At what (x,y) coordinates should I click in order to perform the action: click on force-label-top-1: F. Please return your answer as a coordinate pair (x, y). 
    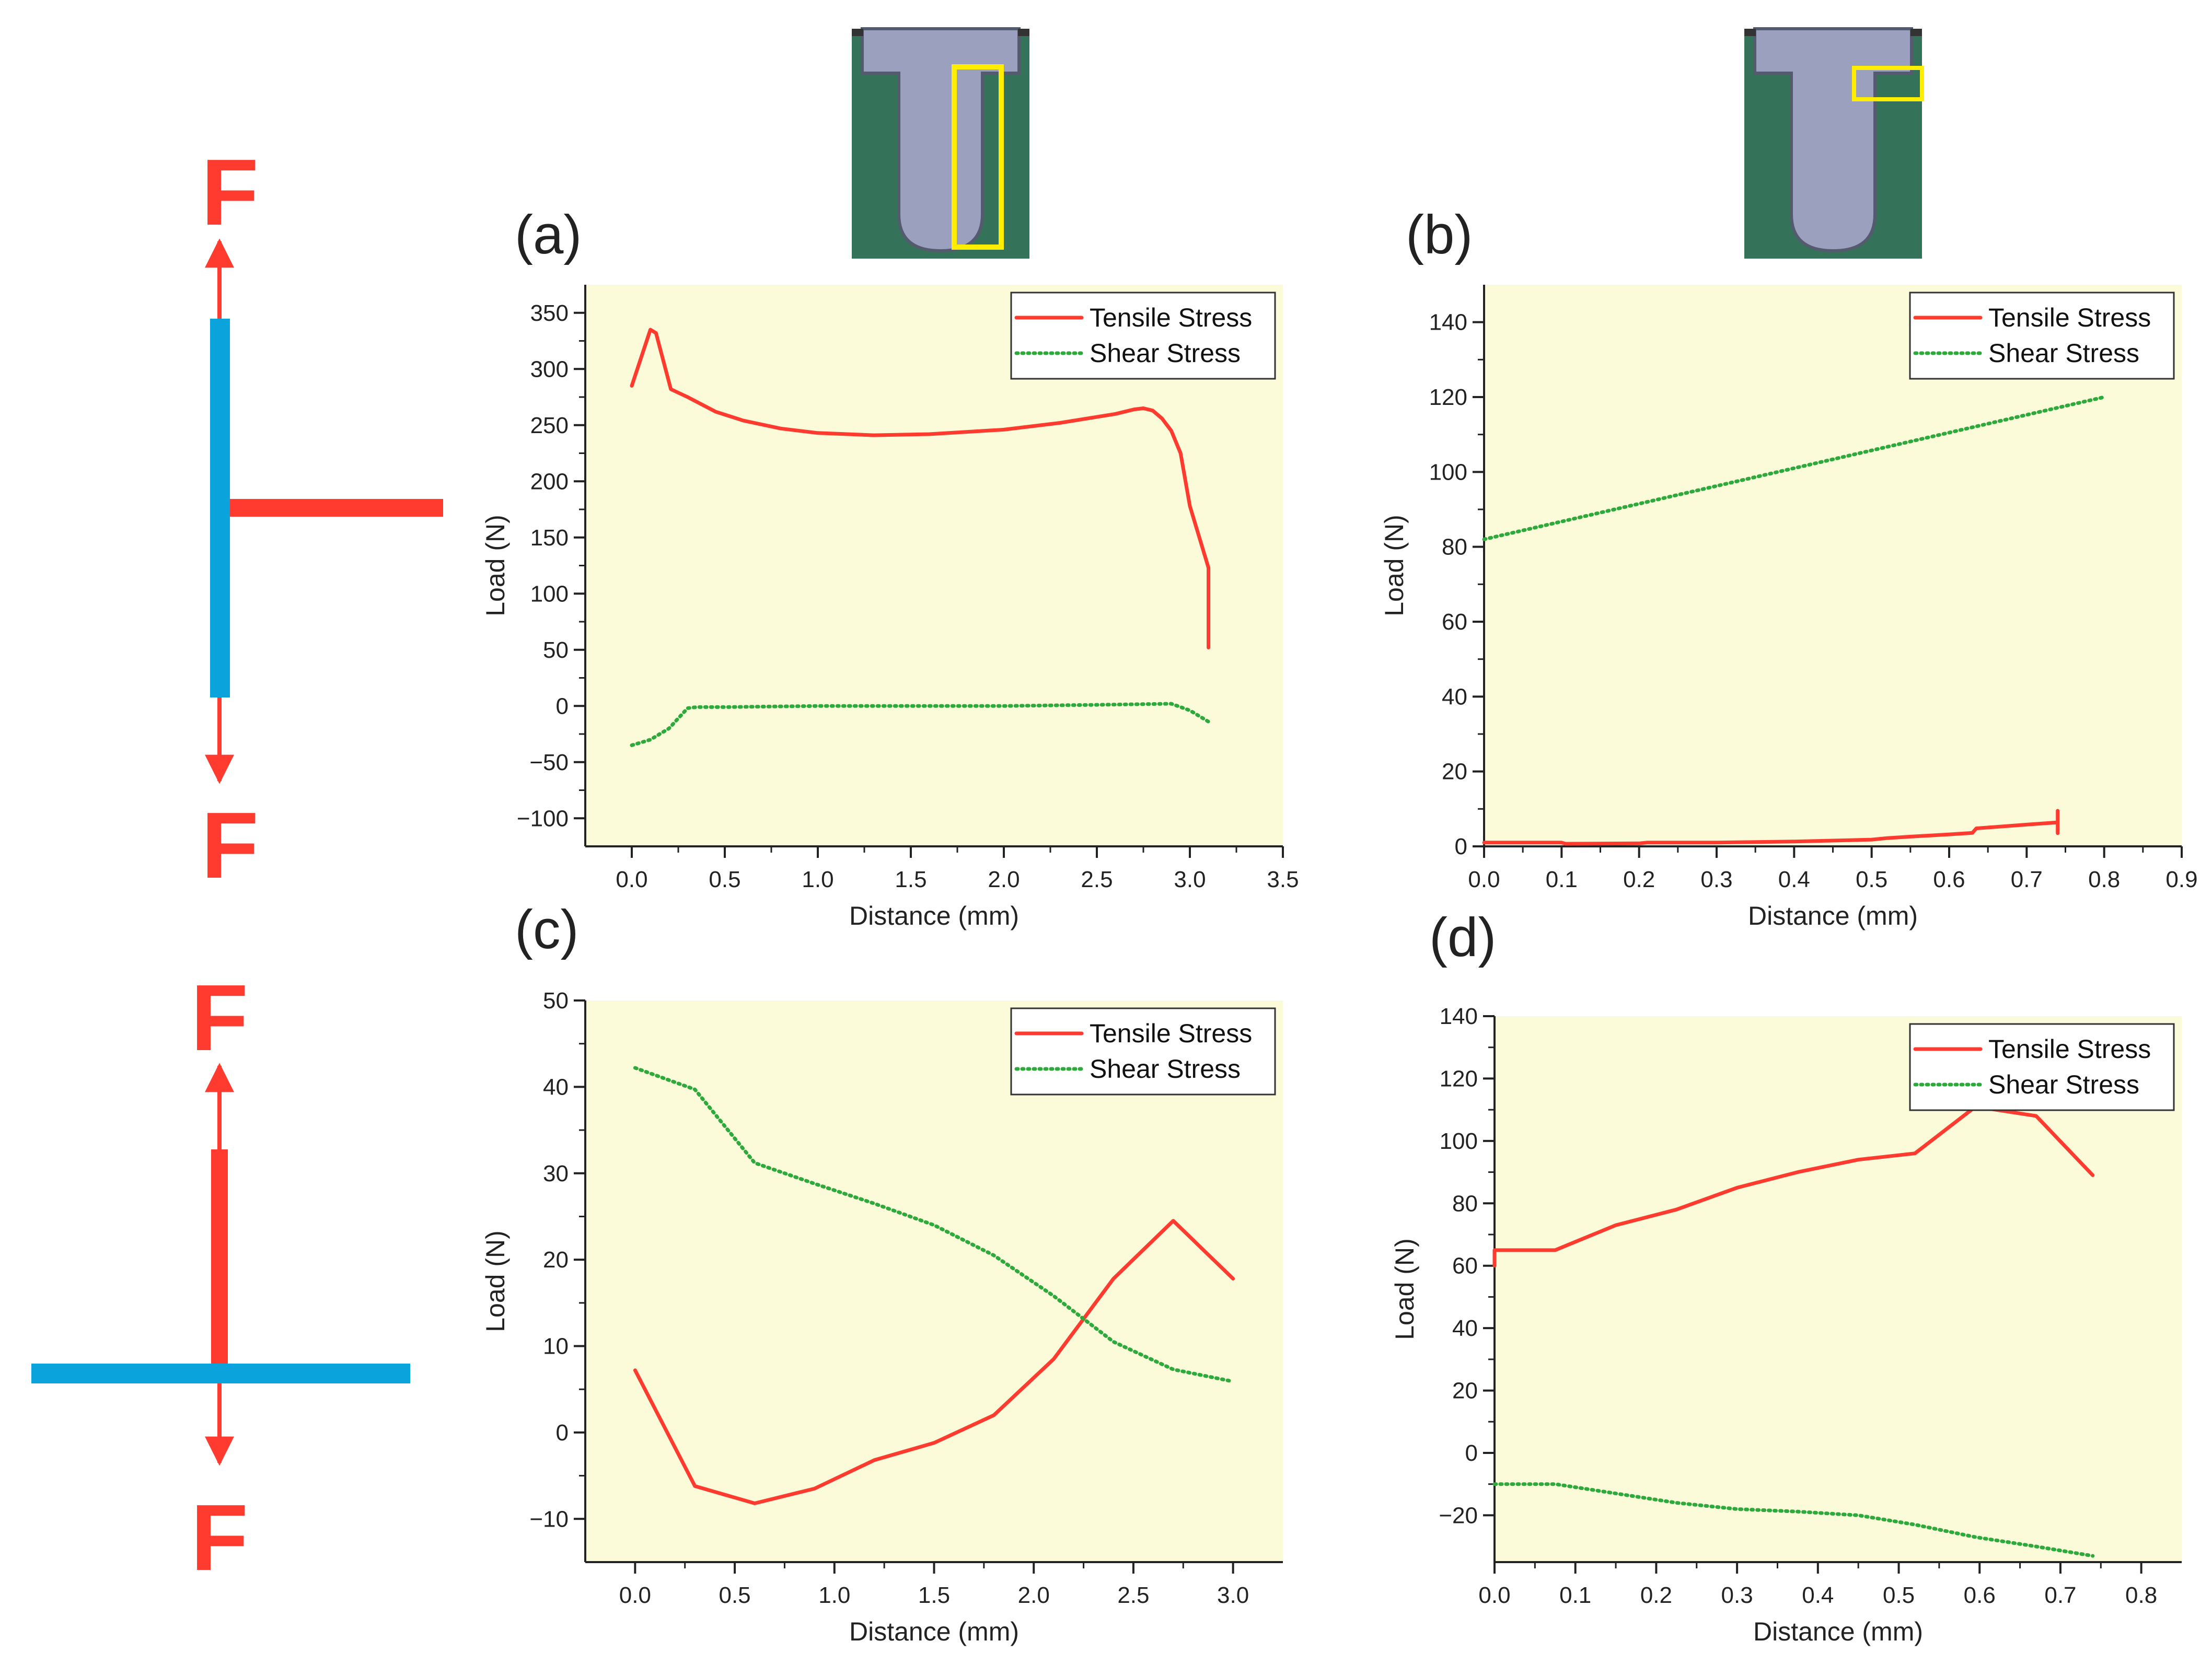
    Looking at the image, I should click on (230, 192).